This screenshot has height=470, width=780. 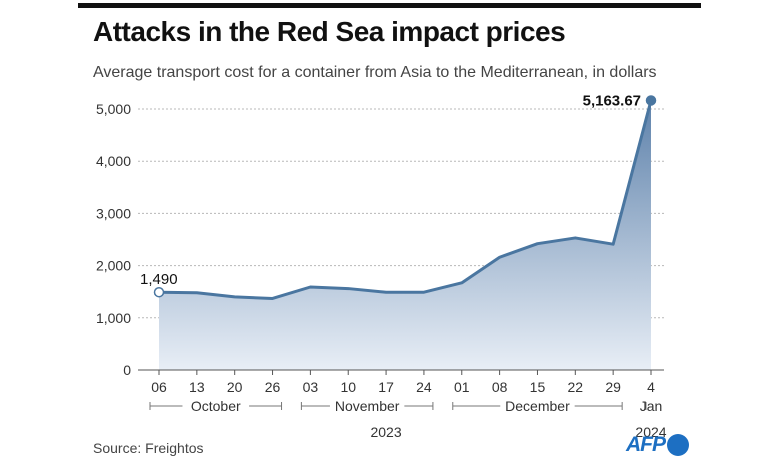 What do you see at coordinates (386, 387) in the screenshot?
I see `x-tick-label: 17` at bounding box center [386, 387].